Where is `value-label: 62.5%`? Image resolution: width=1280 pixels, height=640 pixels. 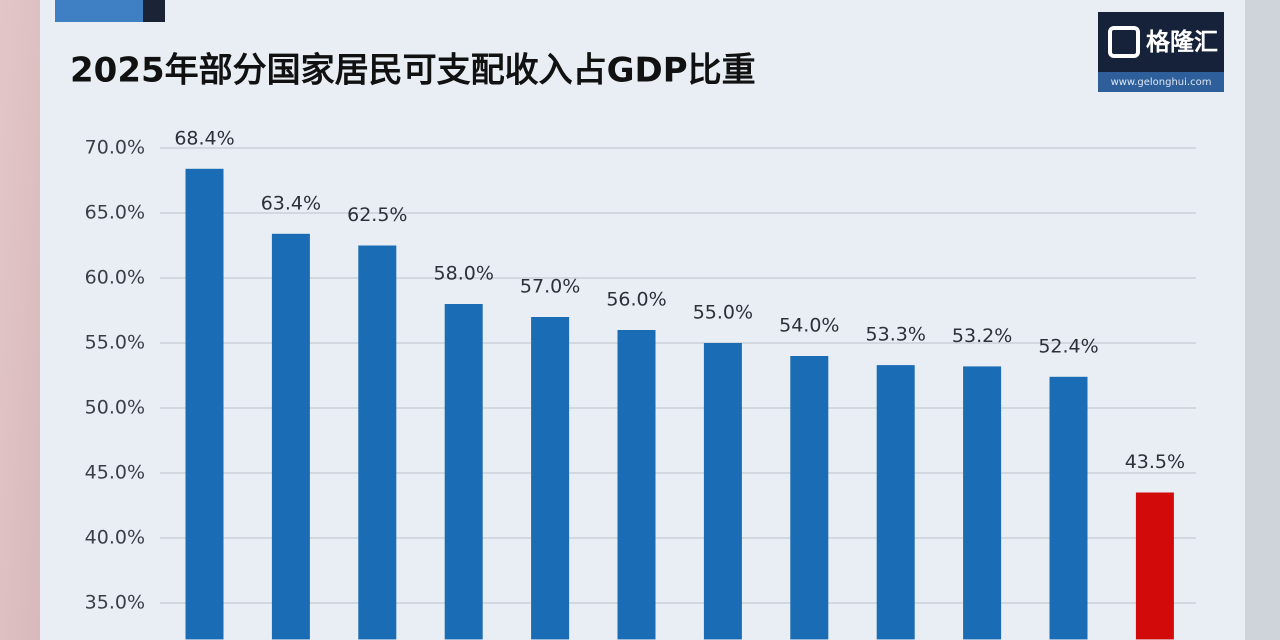 value-label: 62.5% is located at coordinates (377, 215).